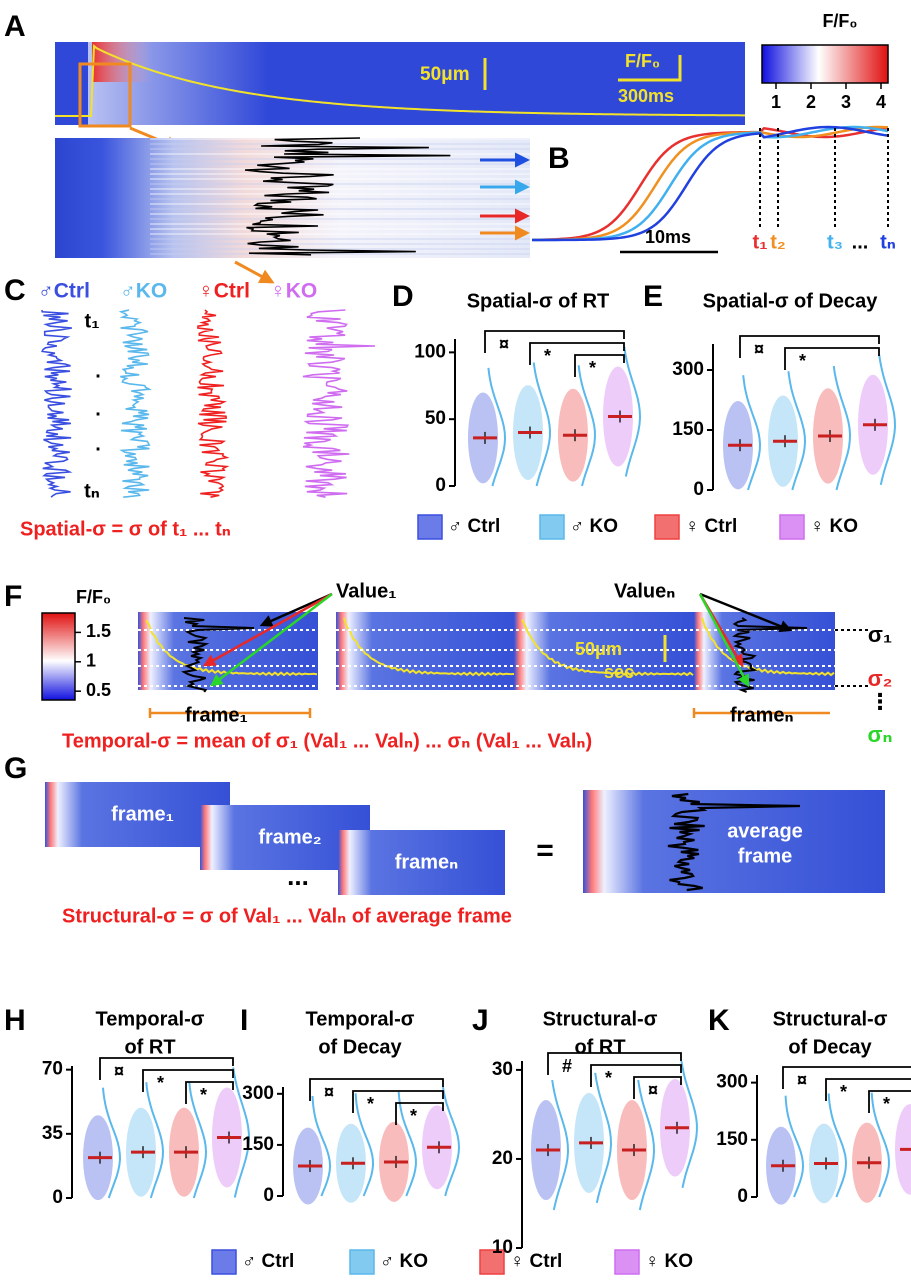 This screenshot has width=911, height=1284. What do you see at coordinates (15, 1020) in the screenshot?
I see `panel-letter: H` at bounding box center [15, 1020].